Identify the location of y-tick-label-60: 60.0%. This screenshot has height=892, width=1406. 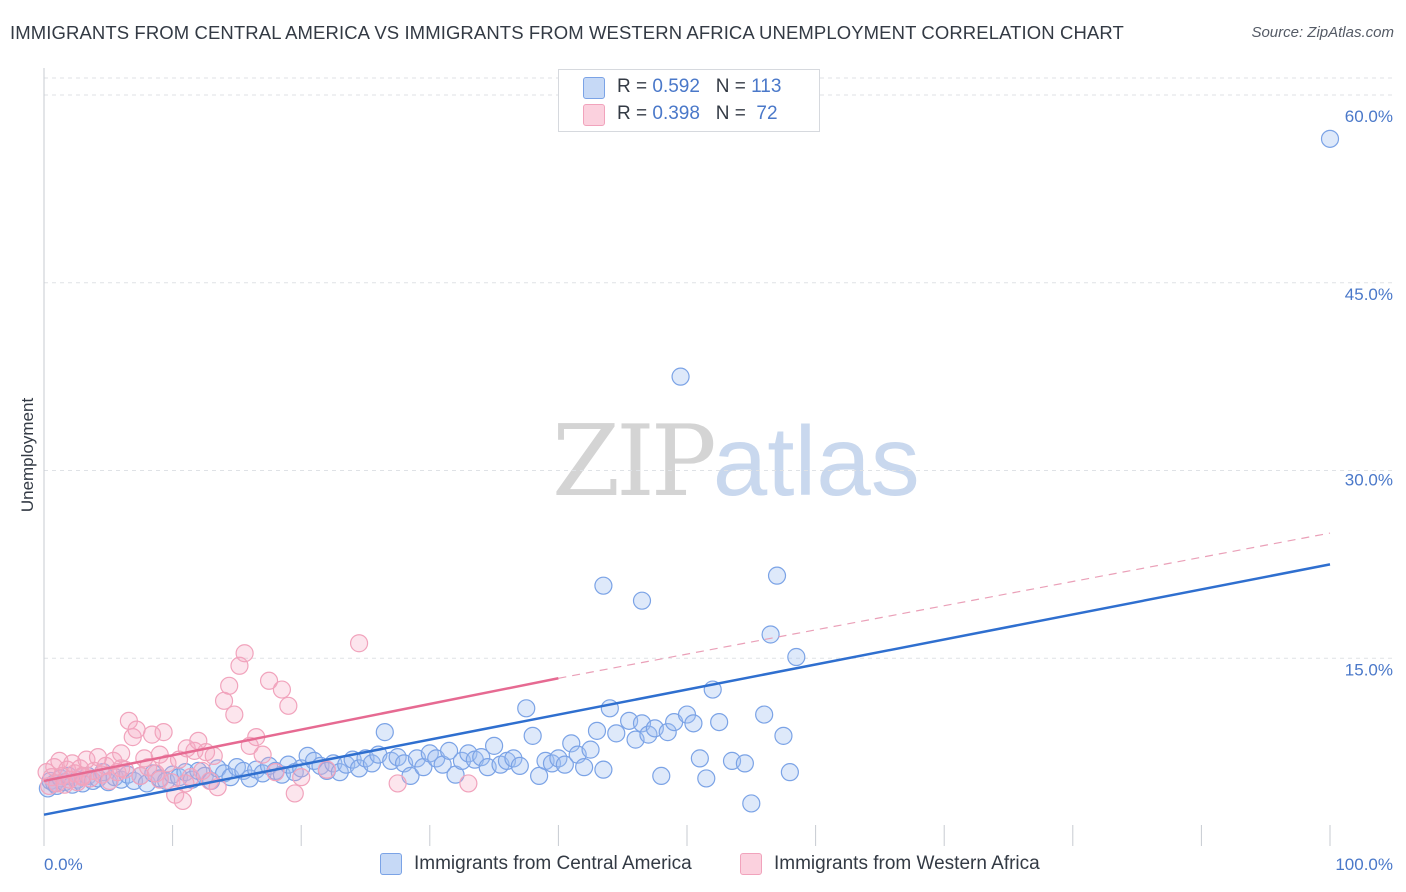
(1369, 116).